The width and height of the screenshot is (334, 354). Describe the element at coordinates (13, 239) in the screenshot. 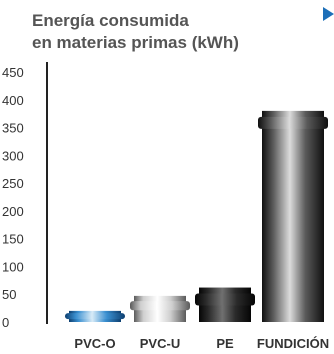

I see `y-tick-label: 150` at that location.